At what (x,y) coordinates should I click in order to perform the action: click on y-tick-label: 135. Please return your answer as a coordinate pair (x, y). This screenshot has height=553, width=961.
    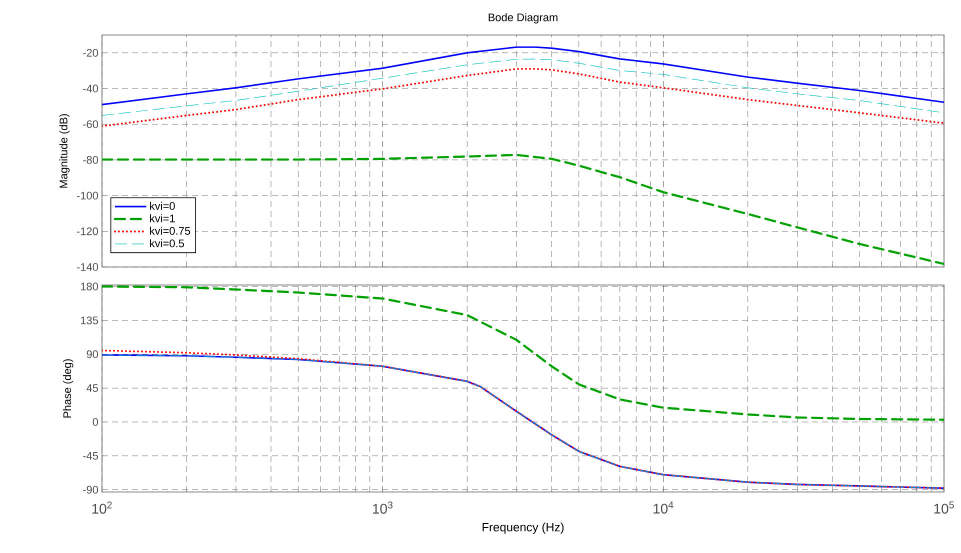
    Looking at the image, I should click on (89, 320).